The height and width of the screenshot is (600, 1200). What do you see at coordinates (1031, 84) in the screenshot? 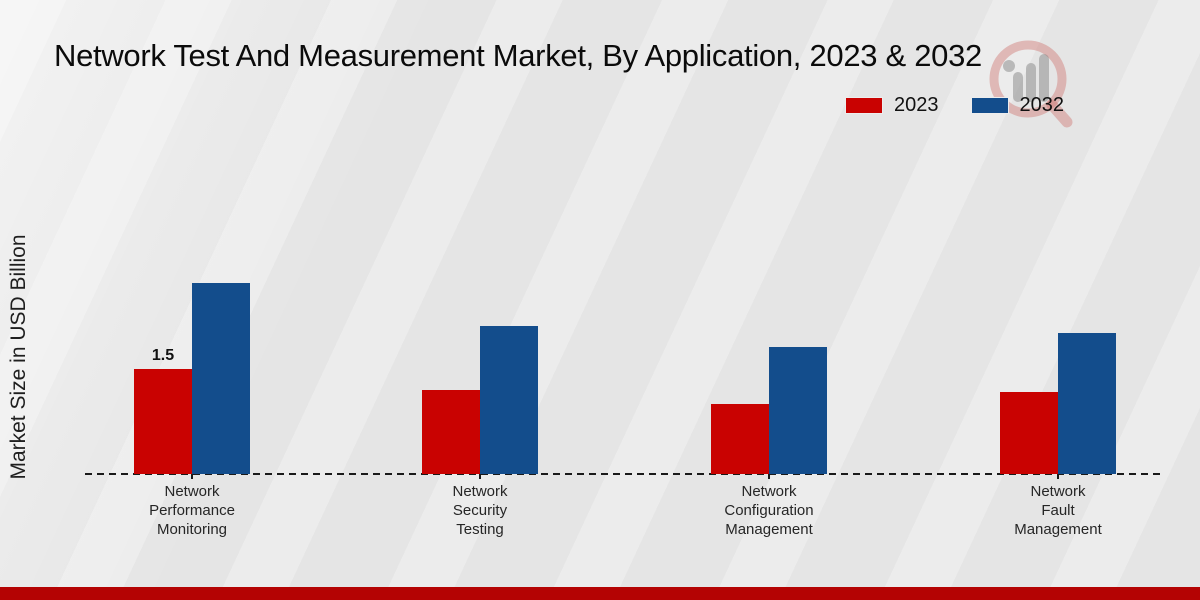
I see `magnifier-growth-bars-watermark-icon` at bounding box center [1031, 84].